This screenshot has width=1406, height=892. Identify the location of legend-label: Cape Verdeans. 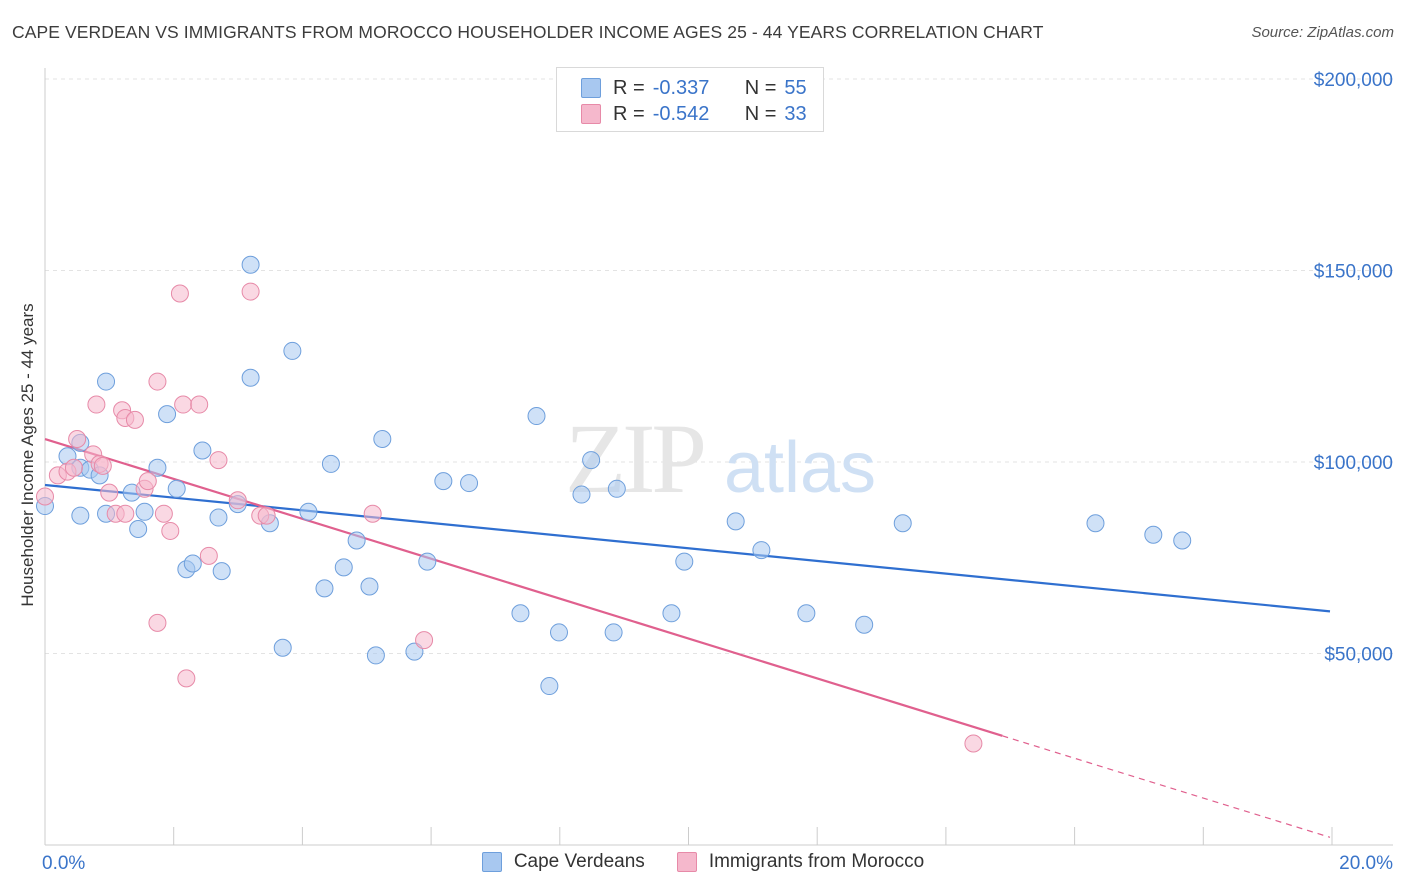
(579, 861).